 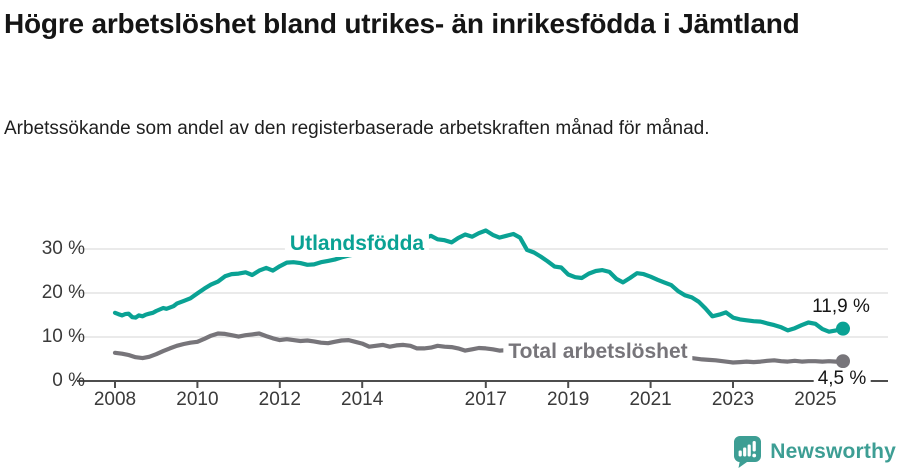 I want to click on newsworthy-logo-text: Newsworthy, so click(x=833, y=451).